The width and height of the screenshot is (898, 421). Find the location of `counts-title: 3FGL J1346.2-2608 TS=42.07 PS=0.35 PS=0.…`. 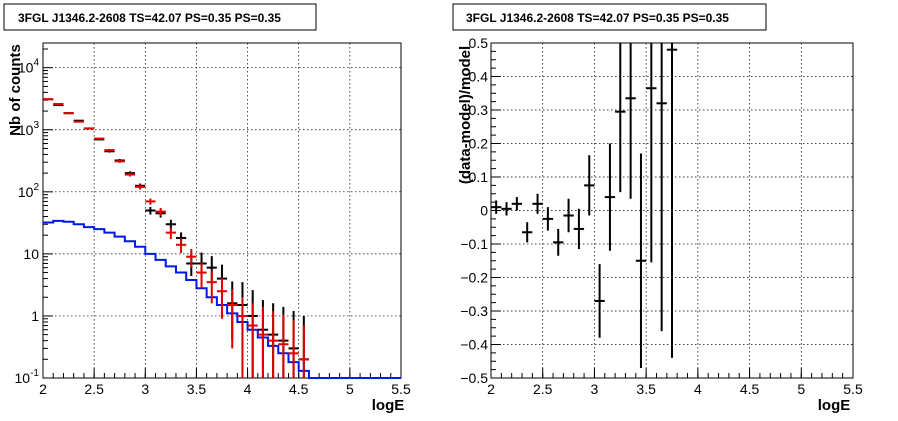

counts-title: 3FGL J1346.2-2608 TS=42.07 PS=0.35 PS=0.… is located at coordinates (149, 18).